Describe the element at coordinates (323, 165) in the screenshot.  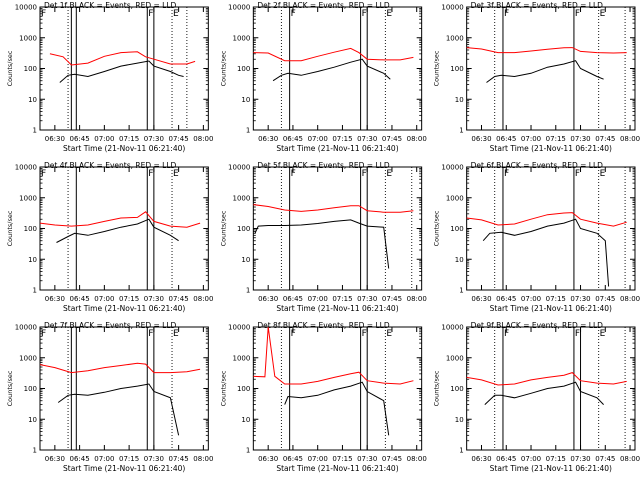
I see `panel-title: Det 5f BLACK = Events, RED = LLD` at that location.